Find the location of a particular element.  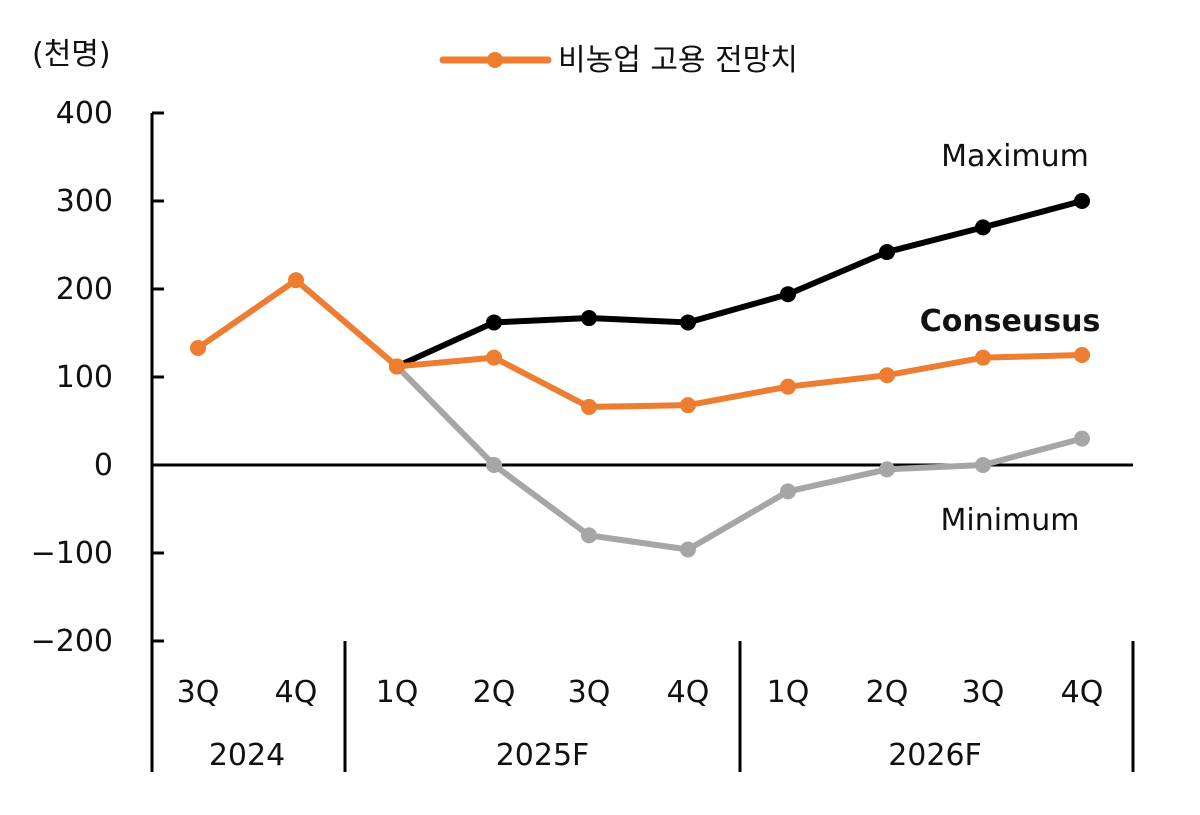

y-tick-label: 100 is located at coordinates (84, 377).